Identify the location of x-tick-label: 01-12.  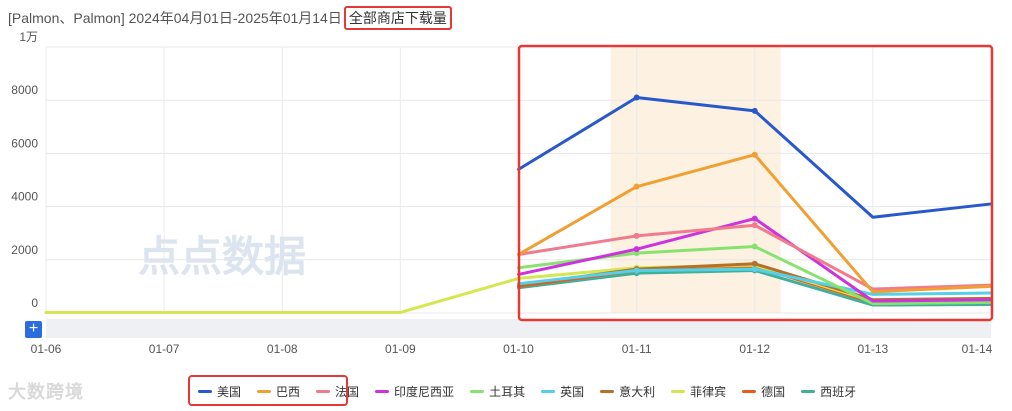
(754, 349).